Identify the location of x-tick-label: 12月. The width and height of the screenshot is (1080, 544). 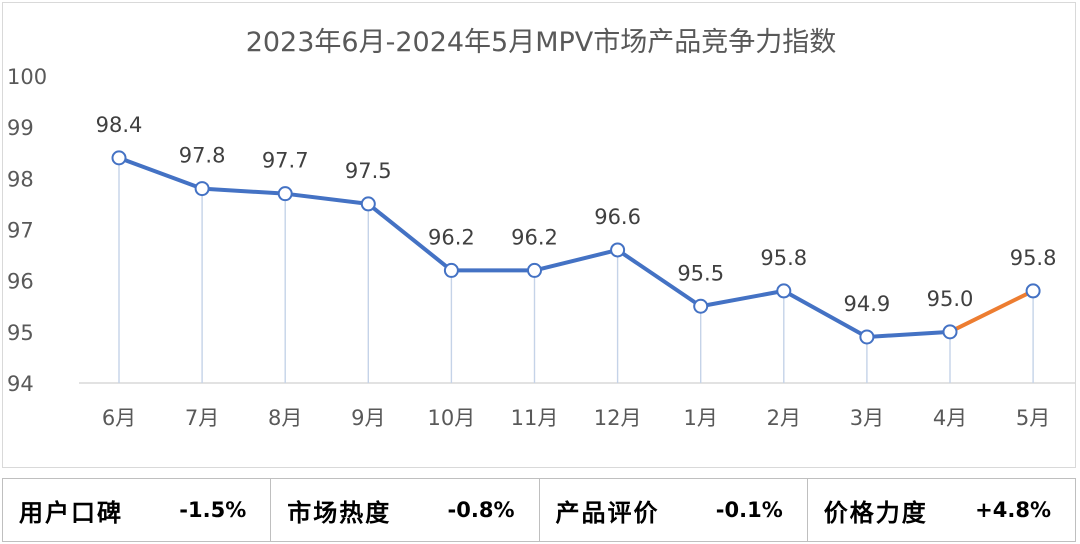
(618, 418).